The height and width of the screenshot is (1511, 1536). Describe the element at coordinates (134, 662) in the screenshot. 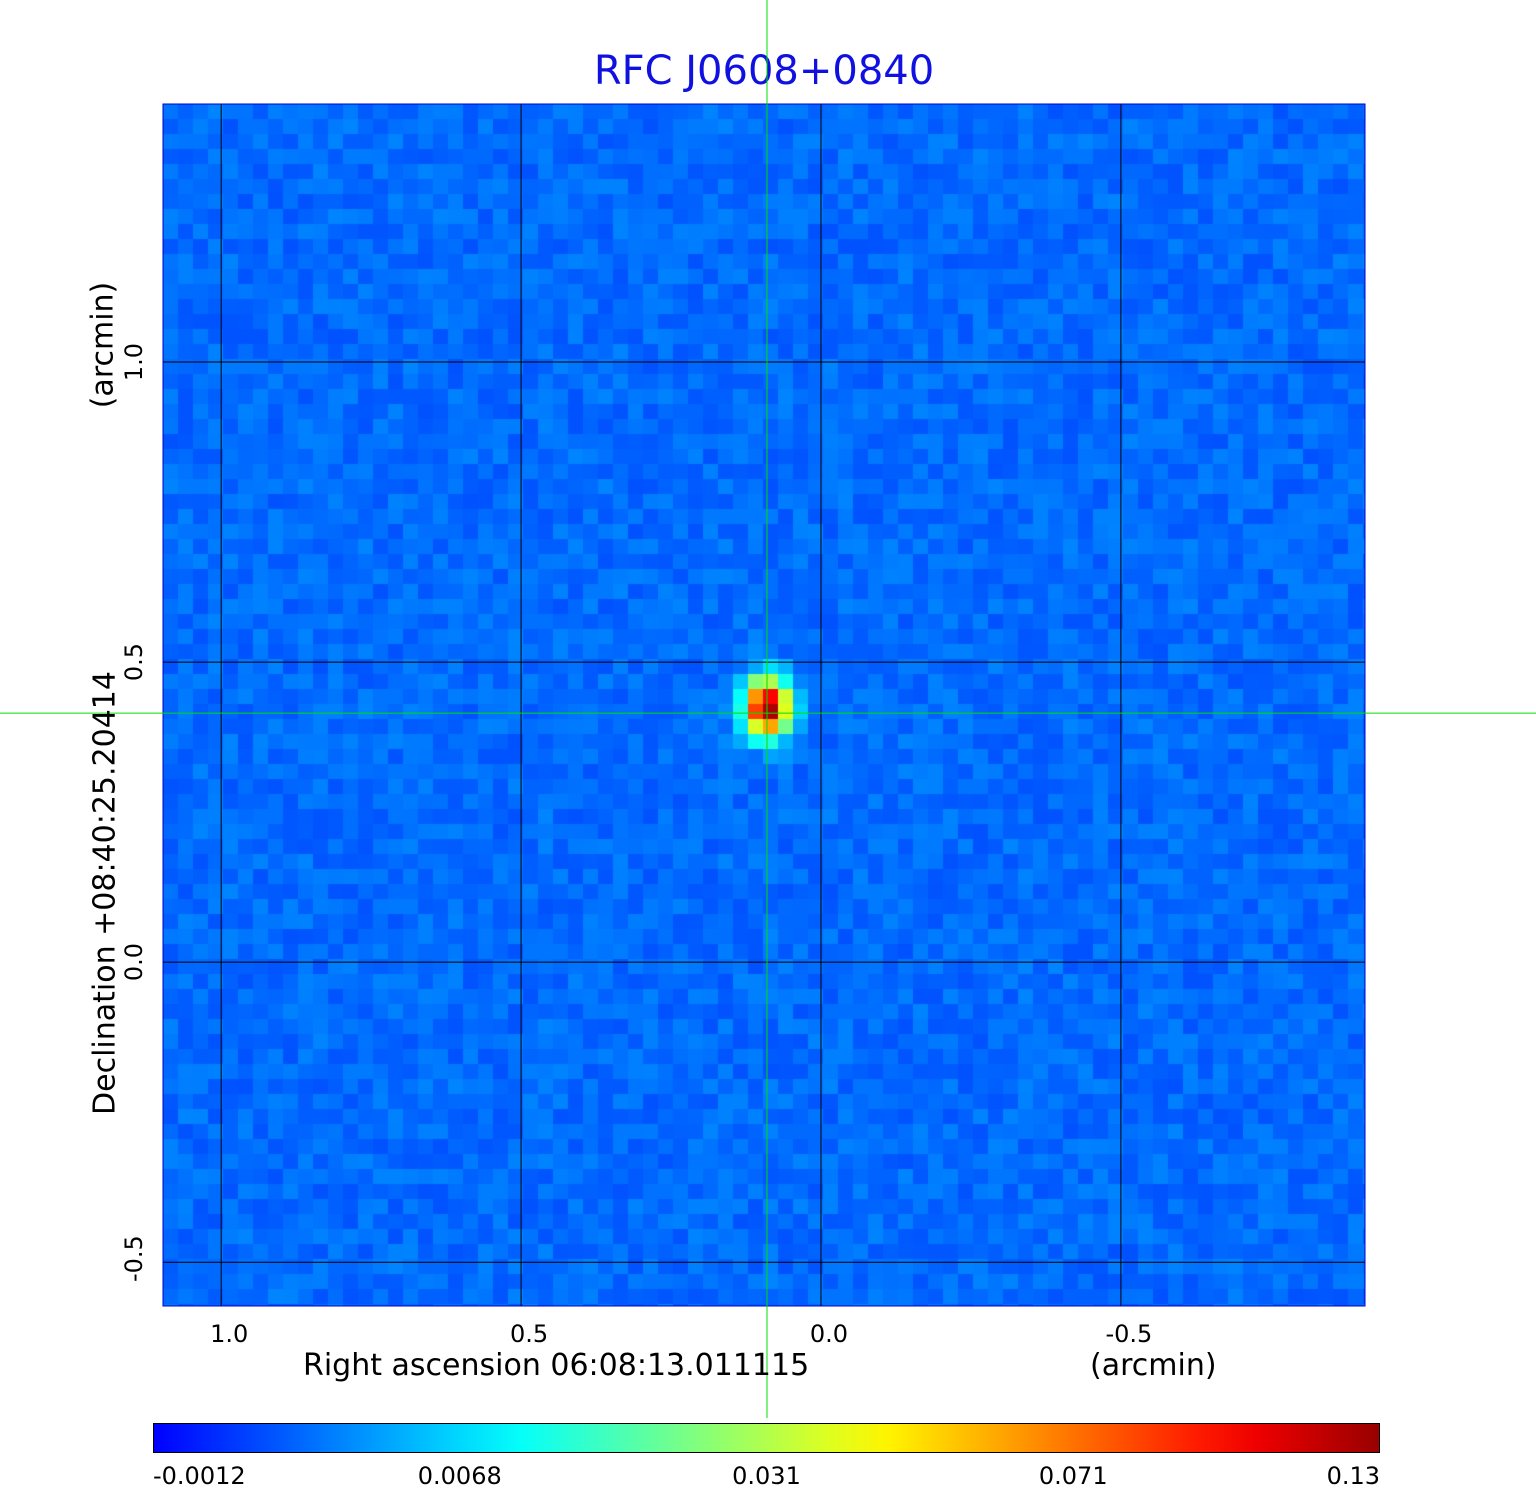

I see `y-tick-label: 0.5` at that location.